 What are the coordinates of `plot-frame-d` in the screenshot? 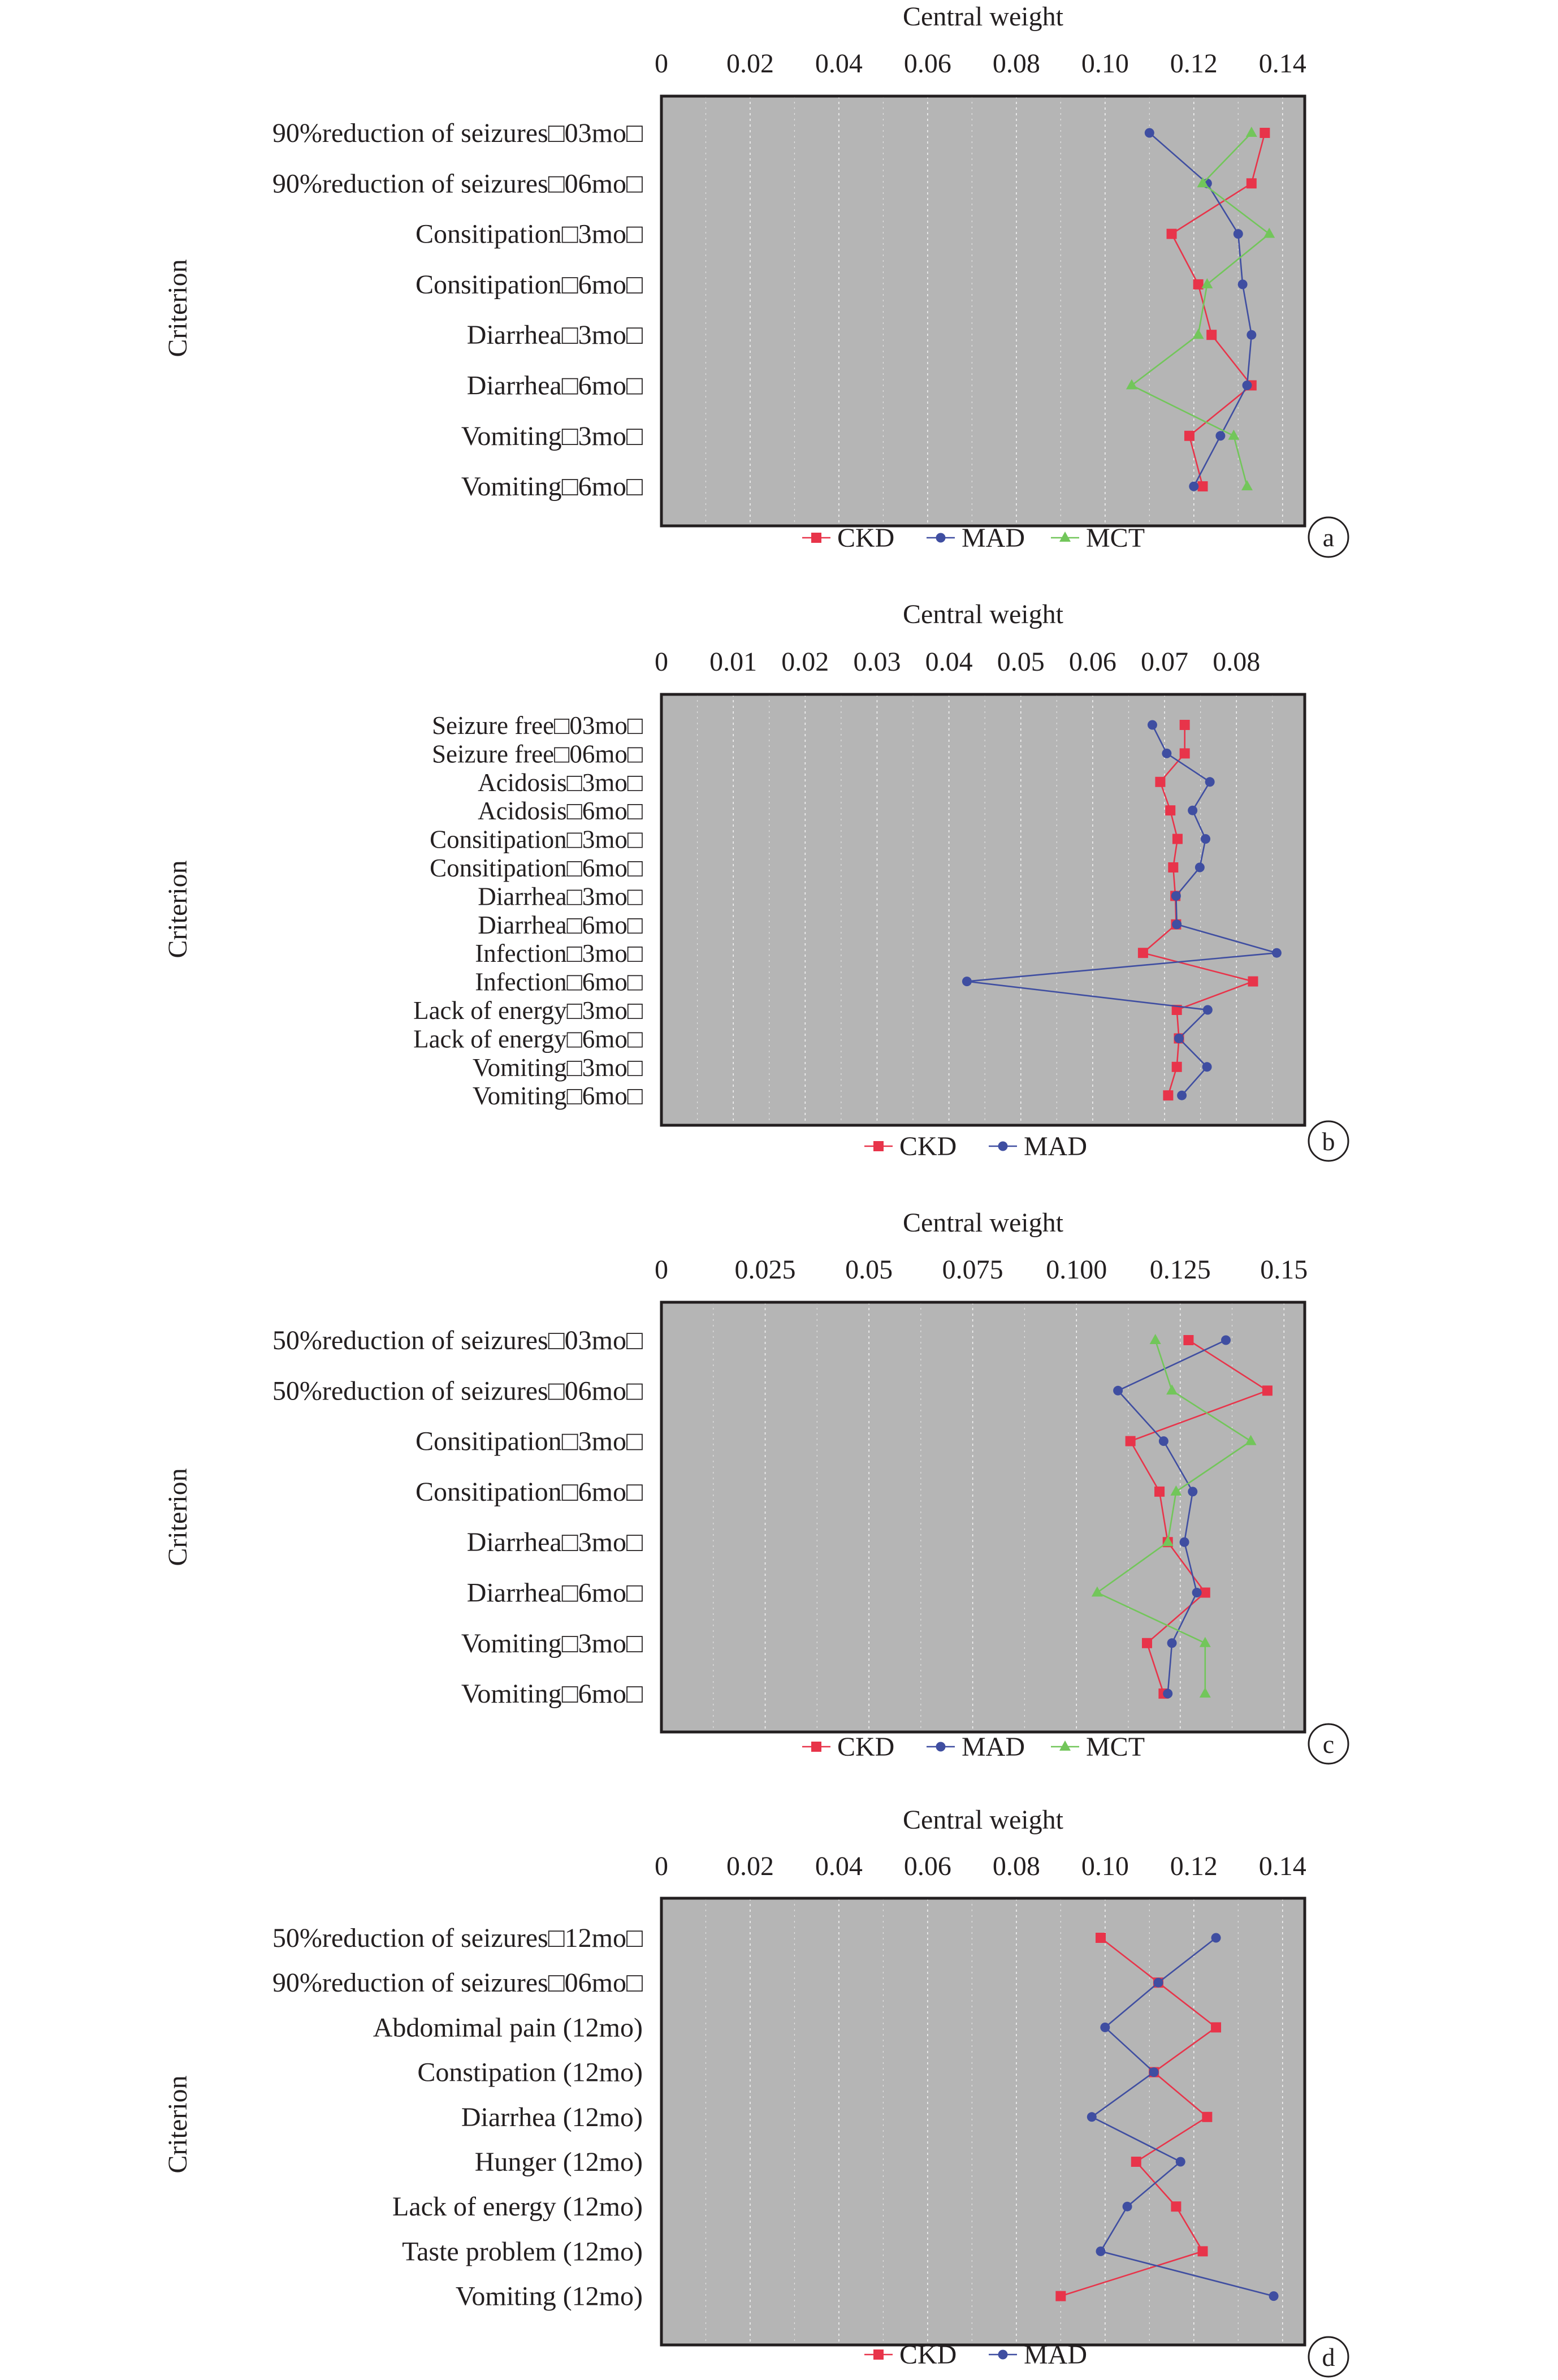 It's located at (983, 2122).